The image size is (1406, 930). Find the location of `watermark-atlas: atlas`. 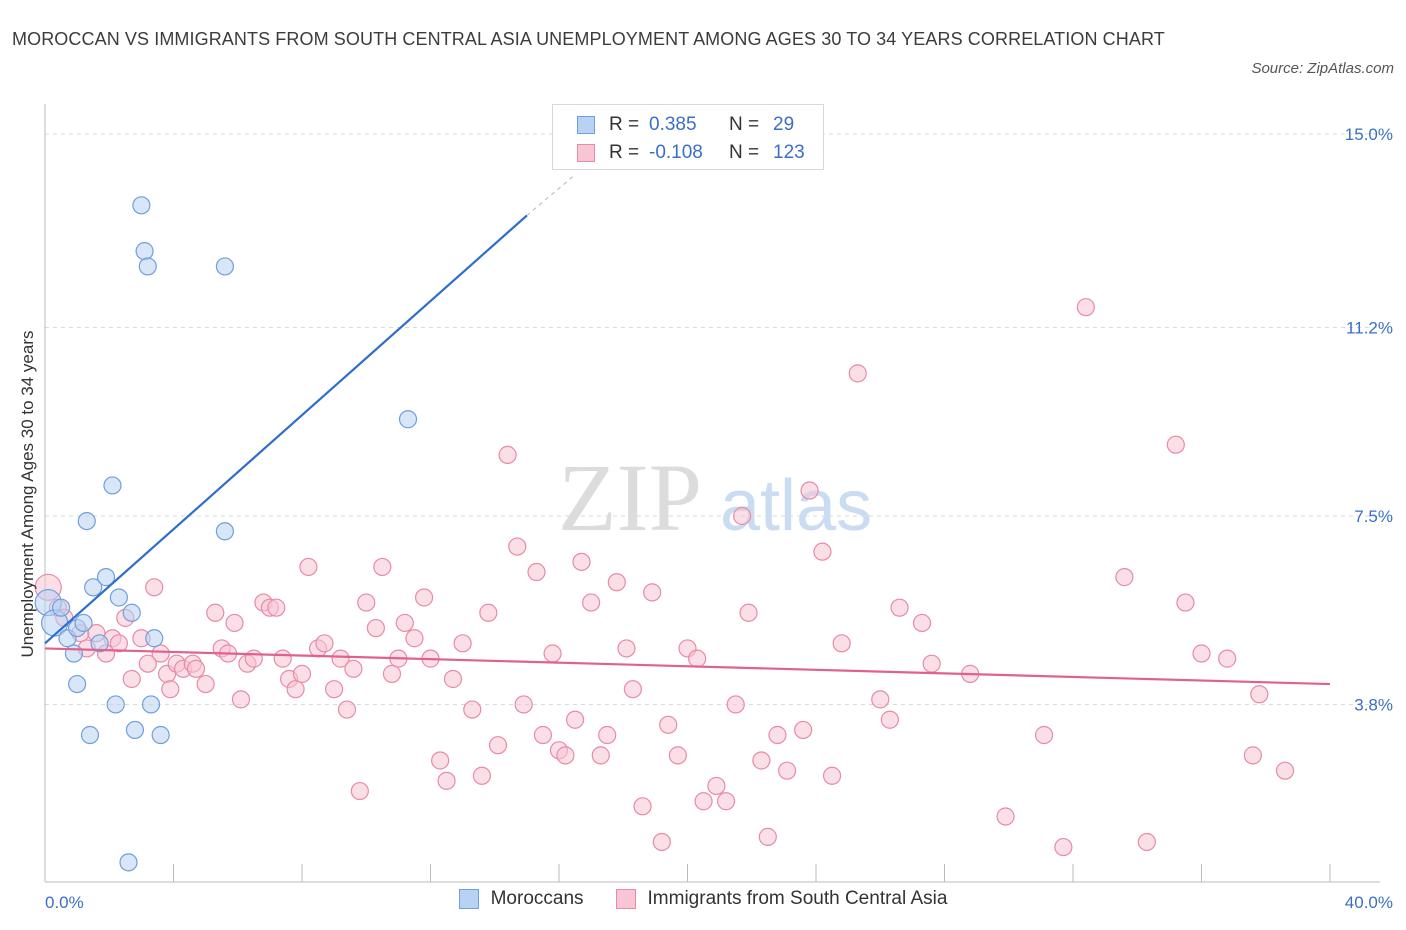

watermark-atlas: atlas is located at coordinates (796, 506).